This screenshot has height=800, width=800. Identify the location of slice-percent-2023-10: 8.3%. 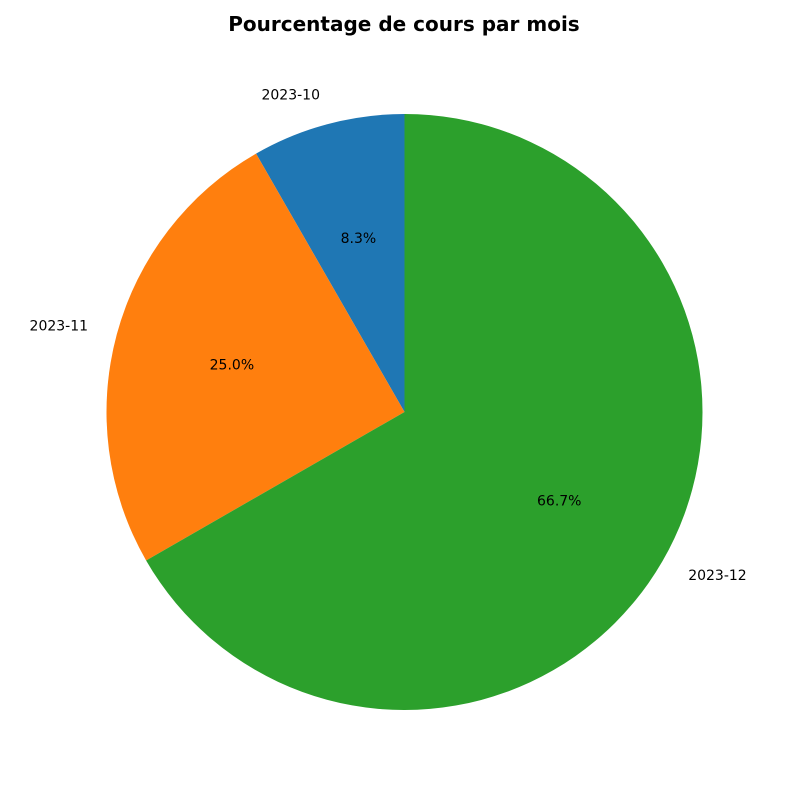
(359, 239).